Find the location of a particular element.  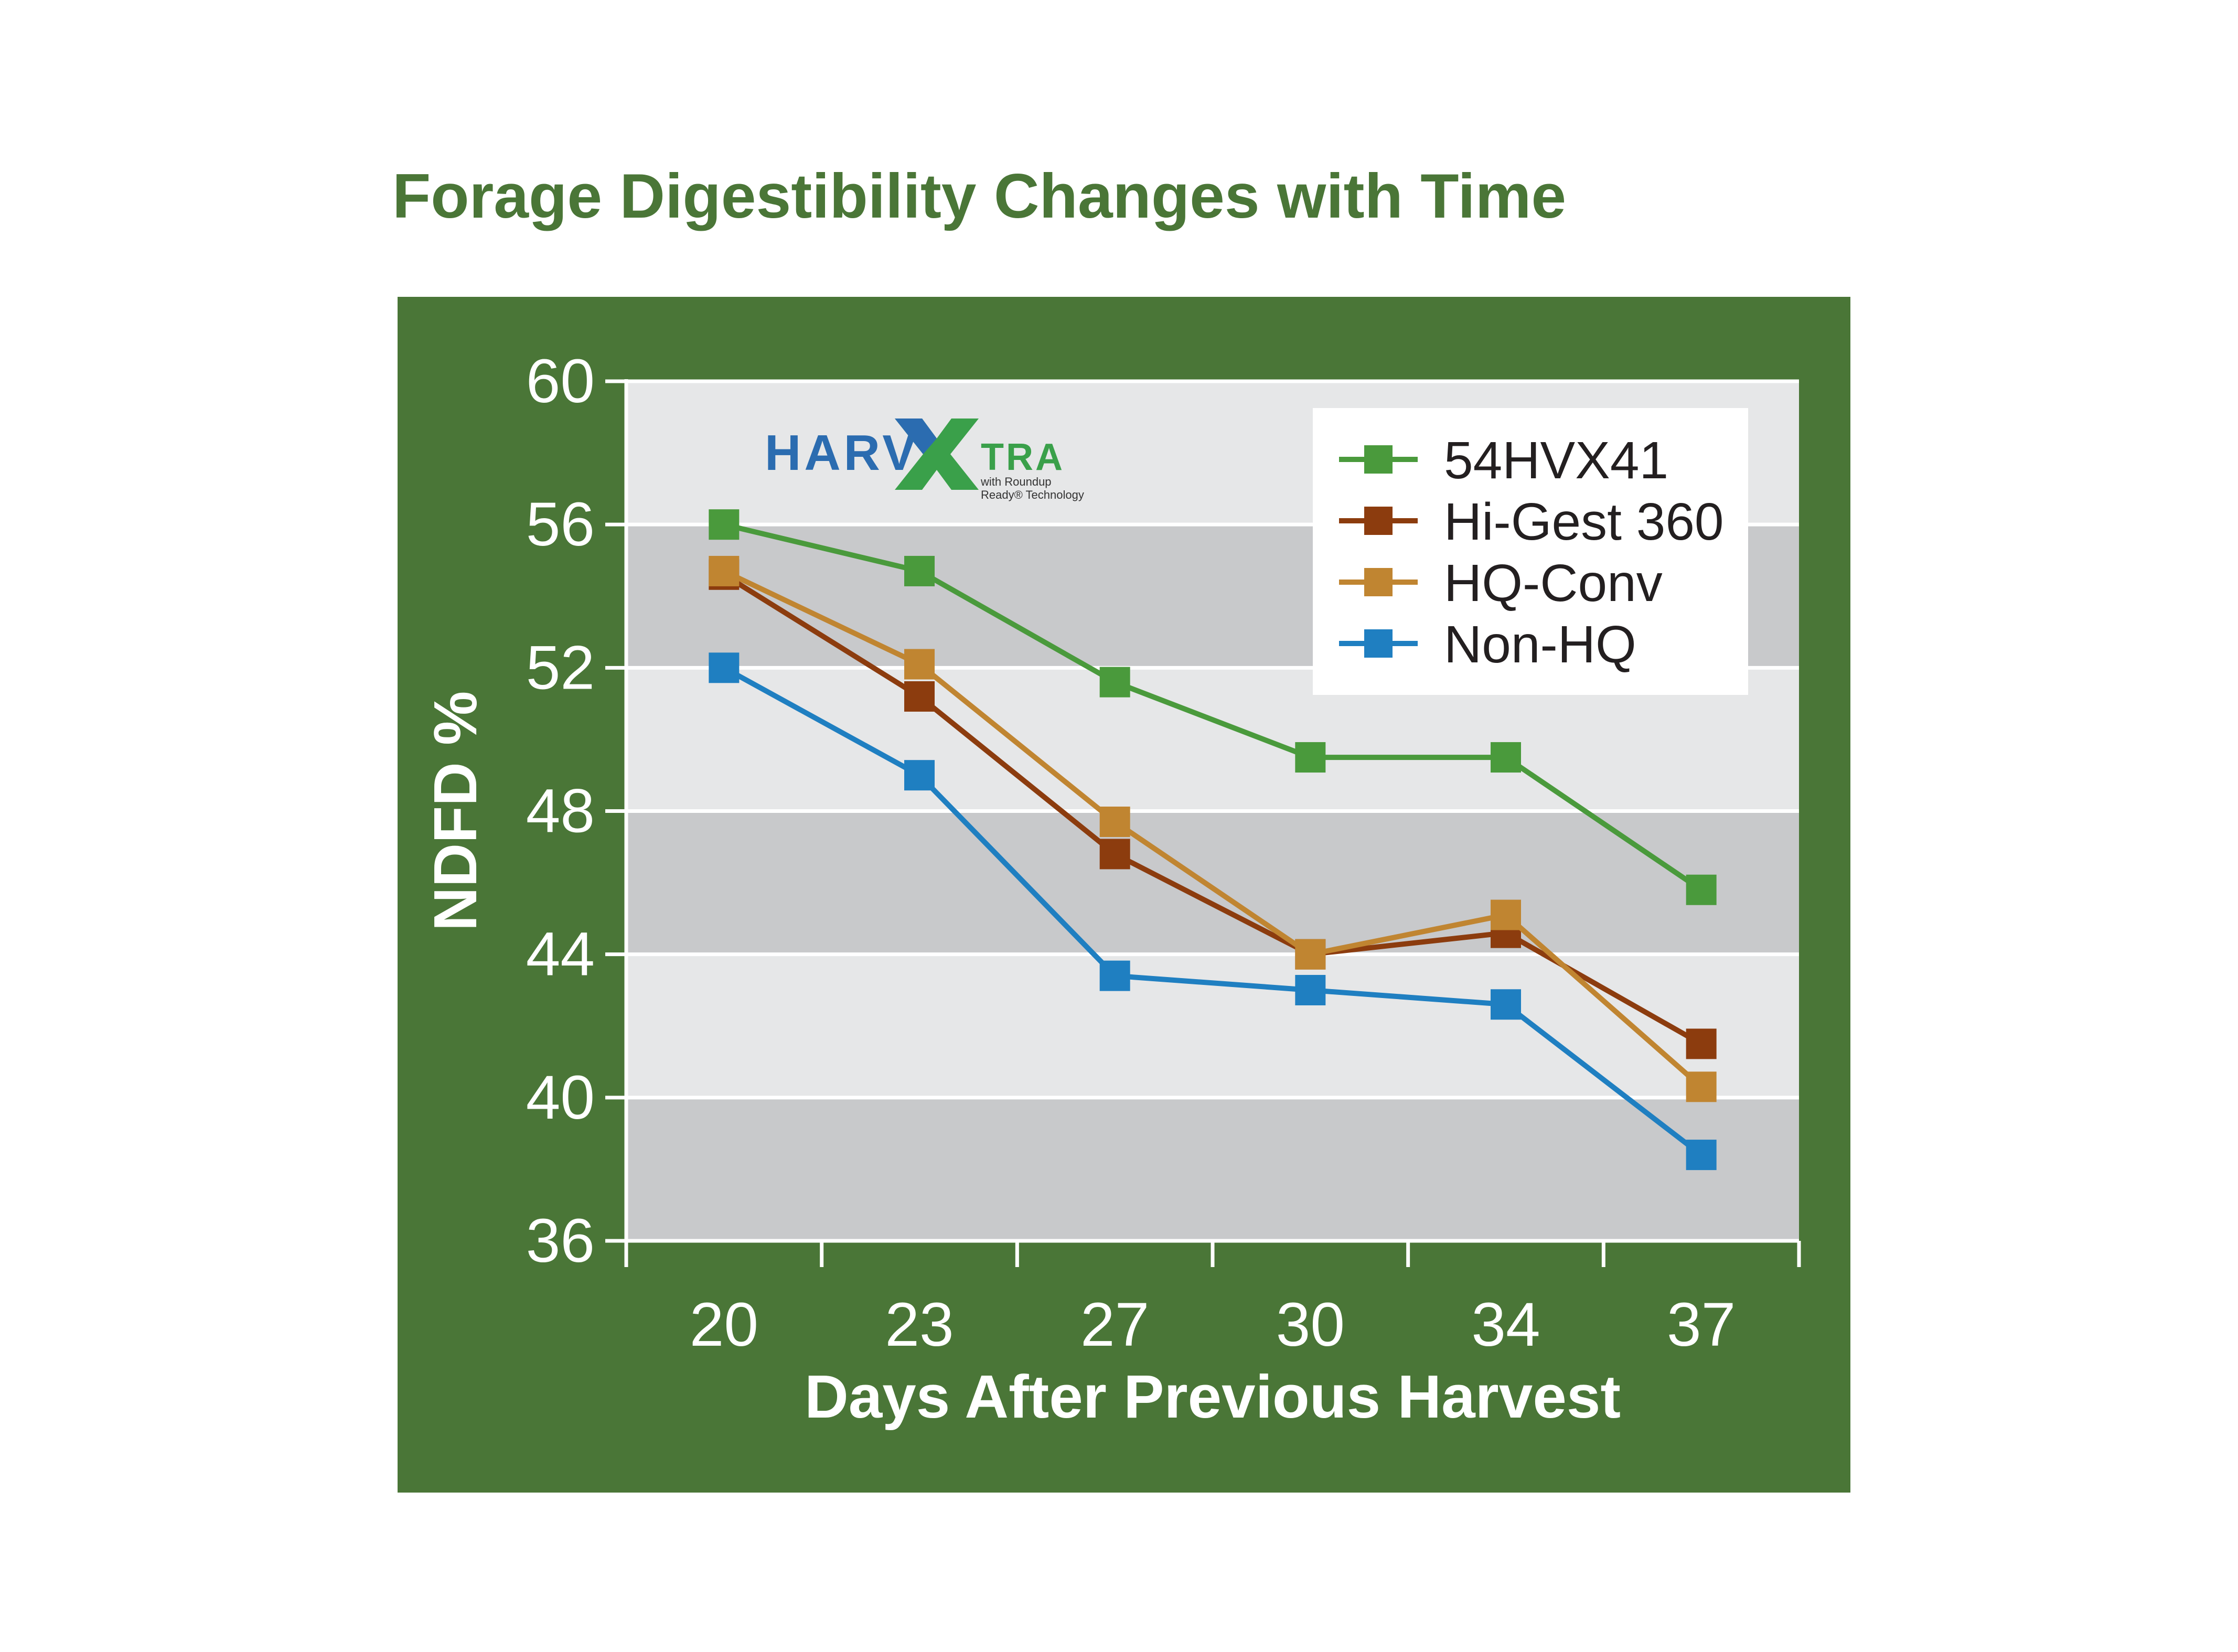

logo-text-left: HARV is located at coordinates (842, 453).